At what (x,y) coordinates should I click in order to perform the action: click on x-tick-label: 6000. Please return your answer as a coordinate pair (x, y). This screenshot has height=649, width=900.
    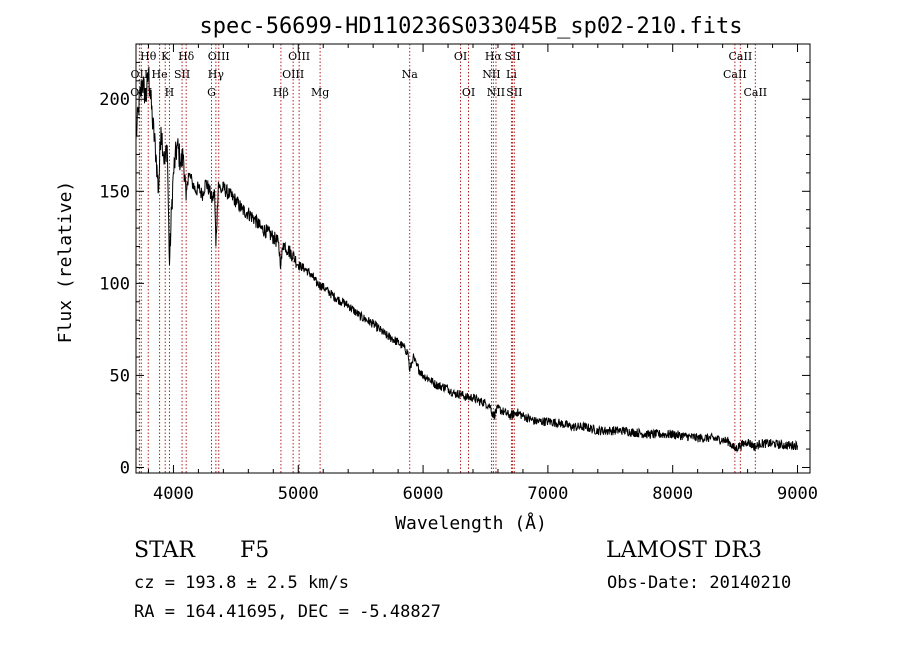
    Looking at the image, I should click on (423, 494).